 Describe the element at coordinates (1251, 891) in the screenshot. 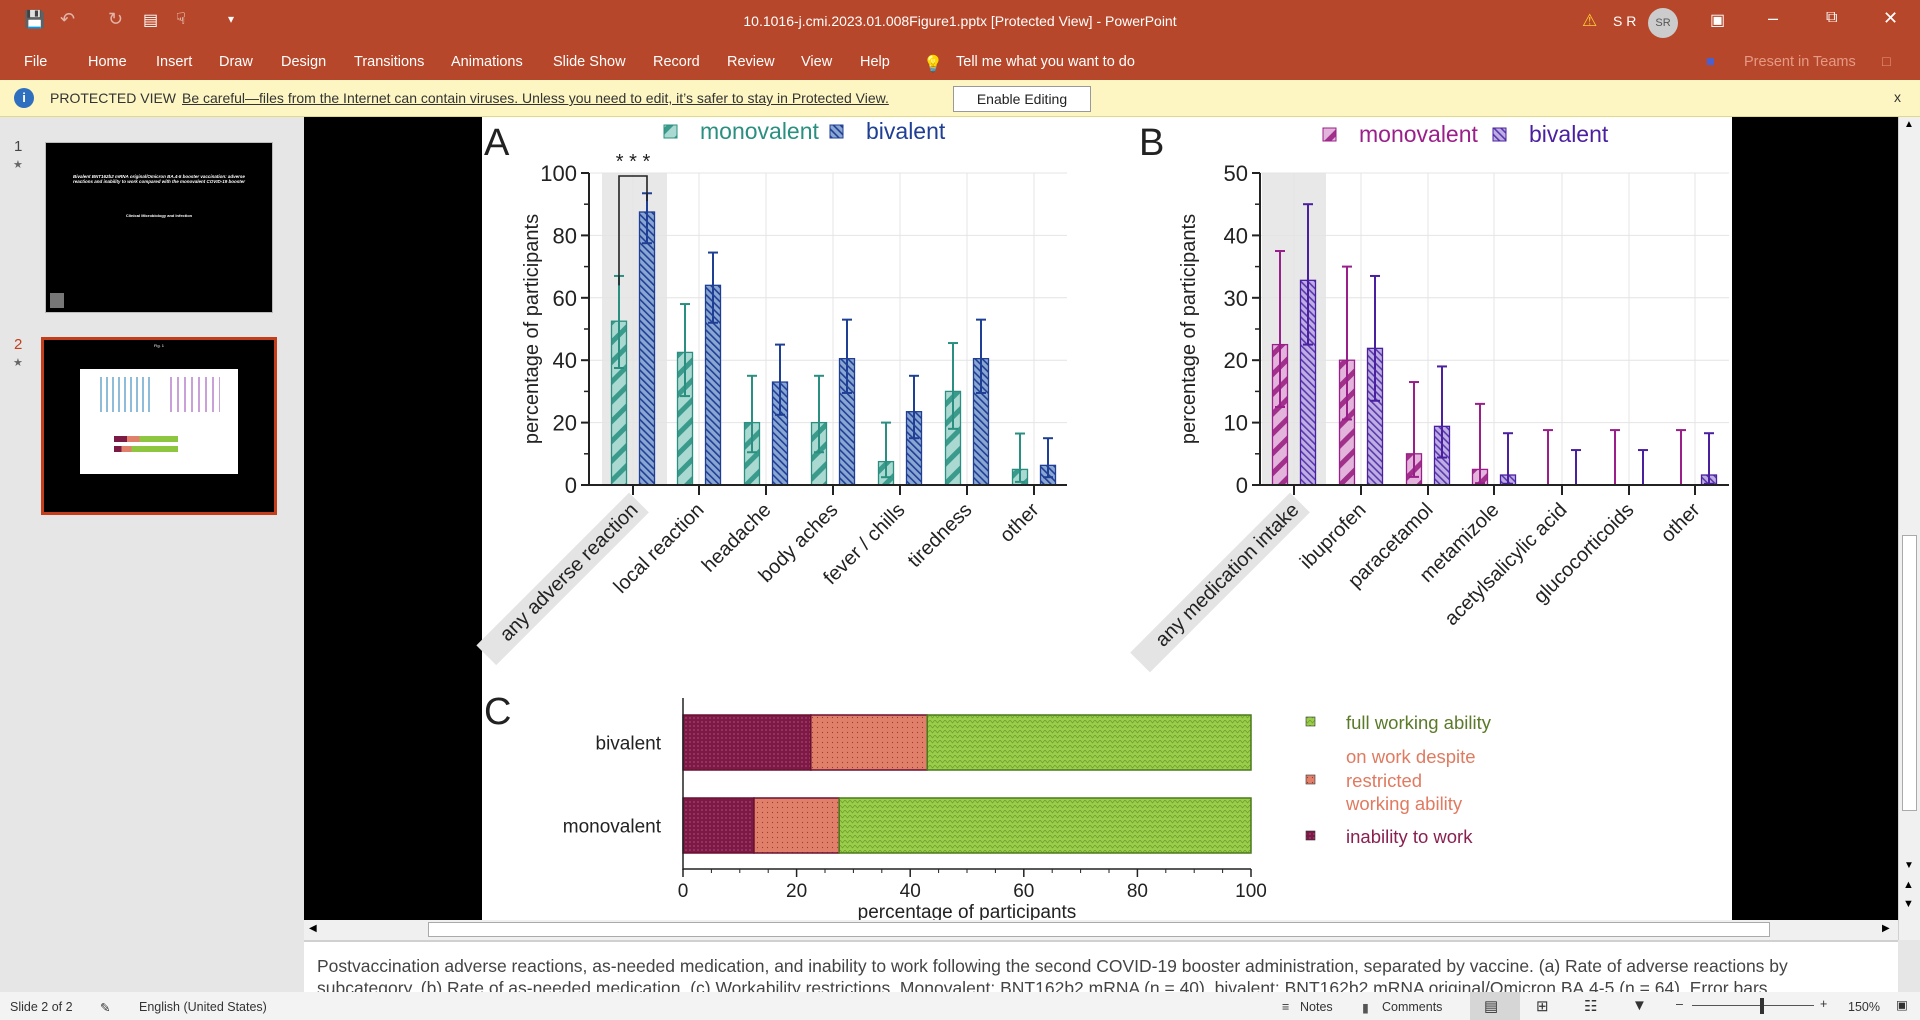

I see `x-tick-label: 100` at that location.